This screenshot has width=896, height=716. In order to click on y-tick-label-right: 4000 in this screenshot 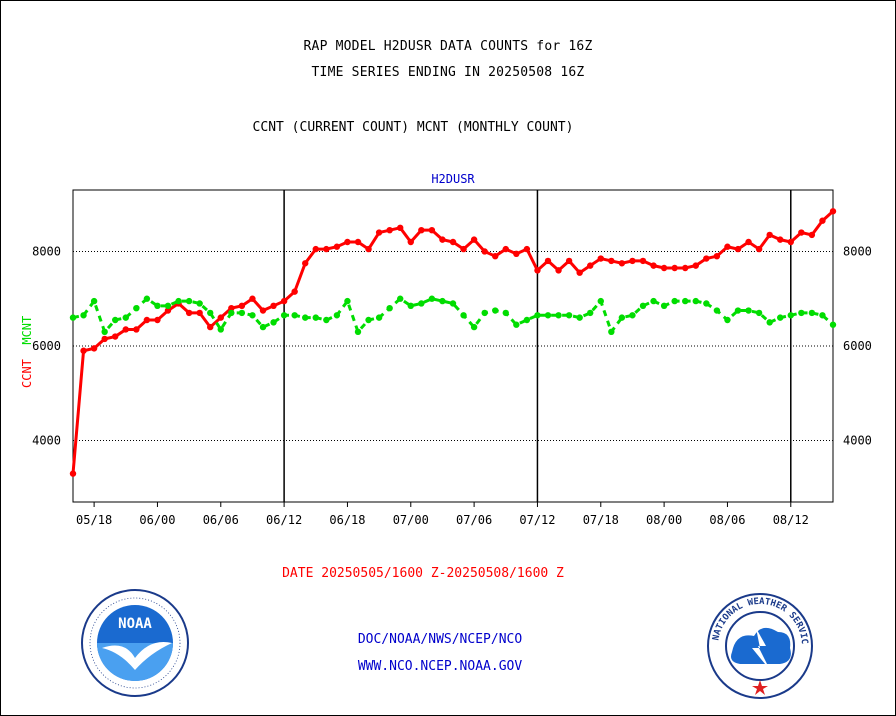, I will do `click(857, 441)`.